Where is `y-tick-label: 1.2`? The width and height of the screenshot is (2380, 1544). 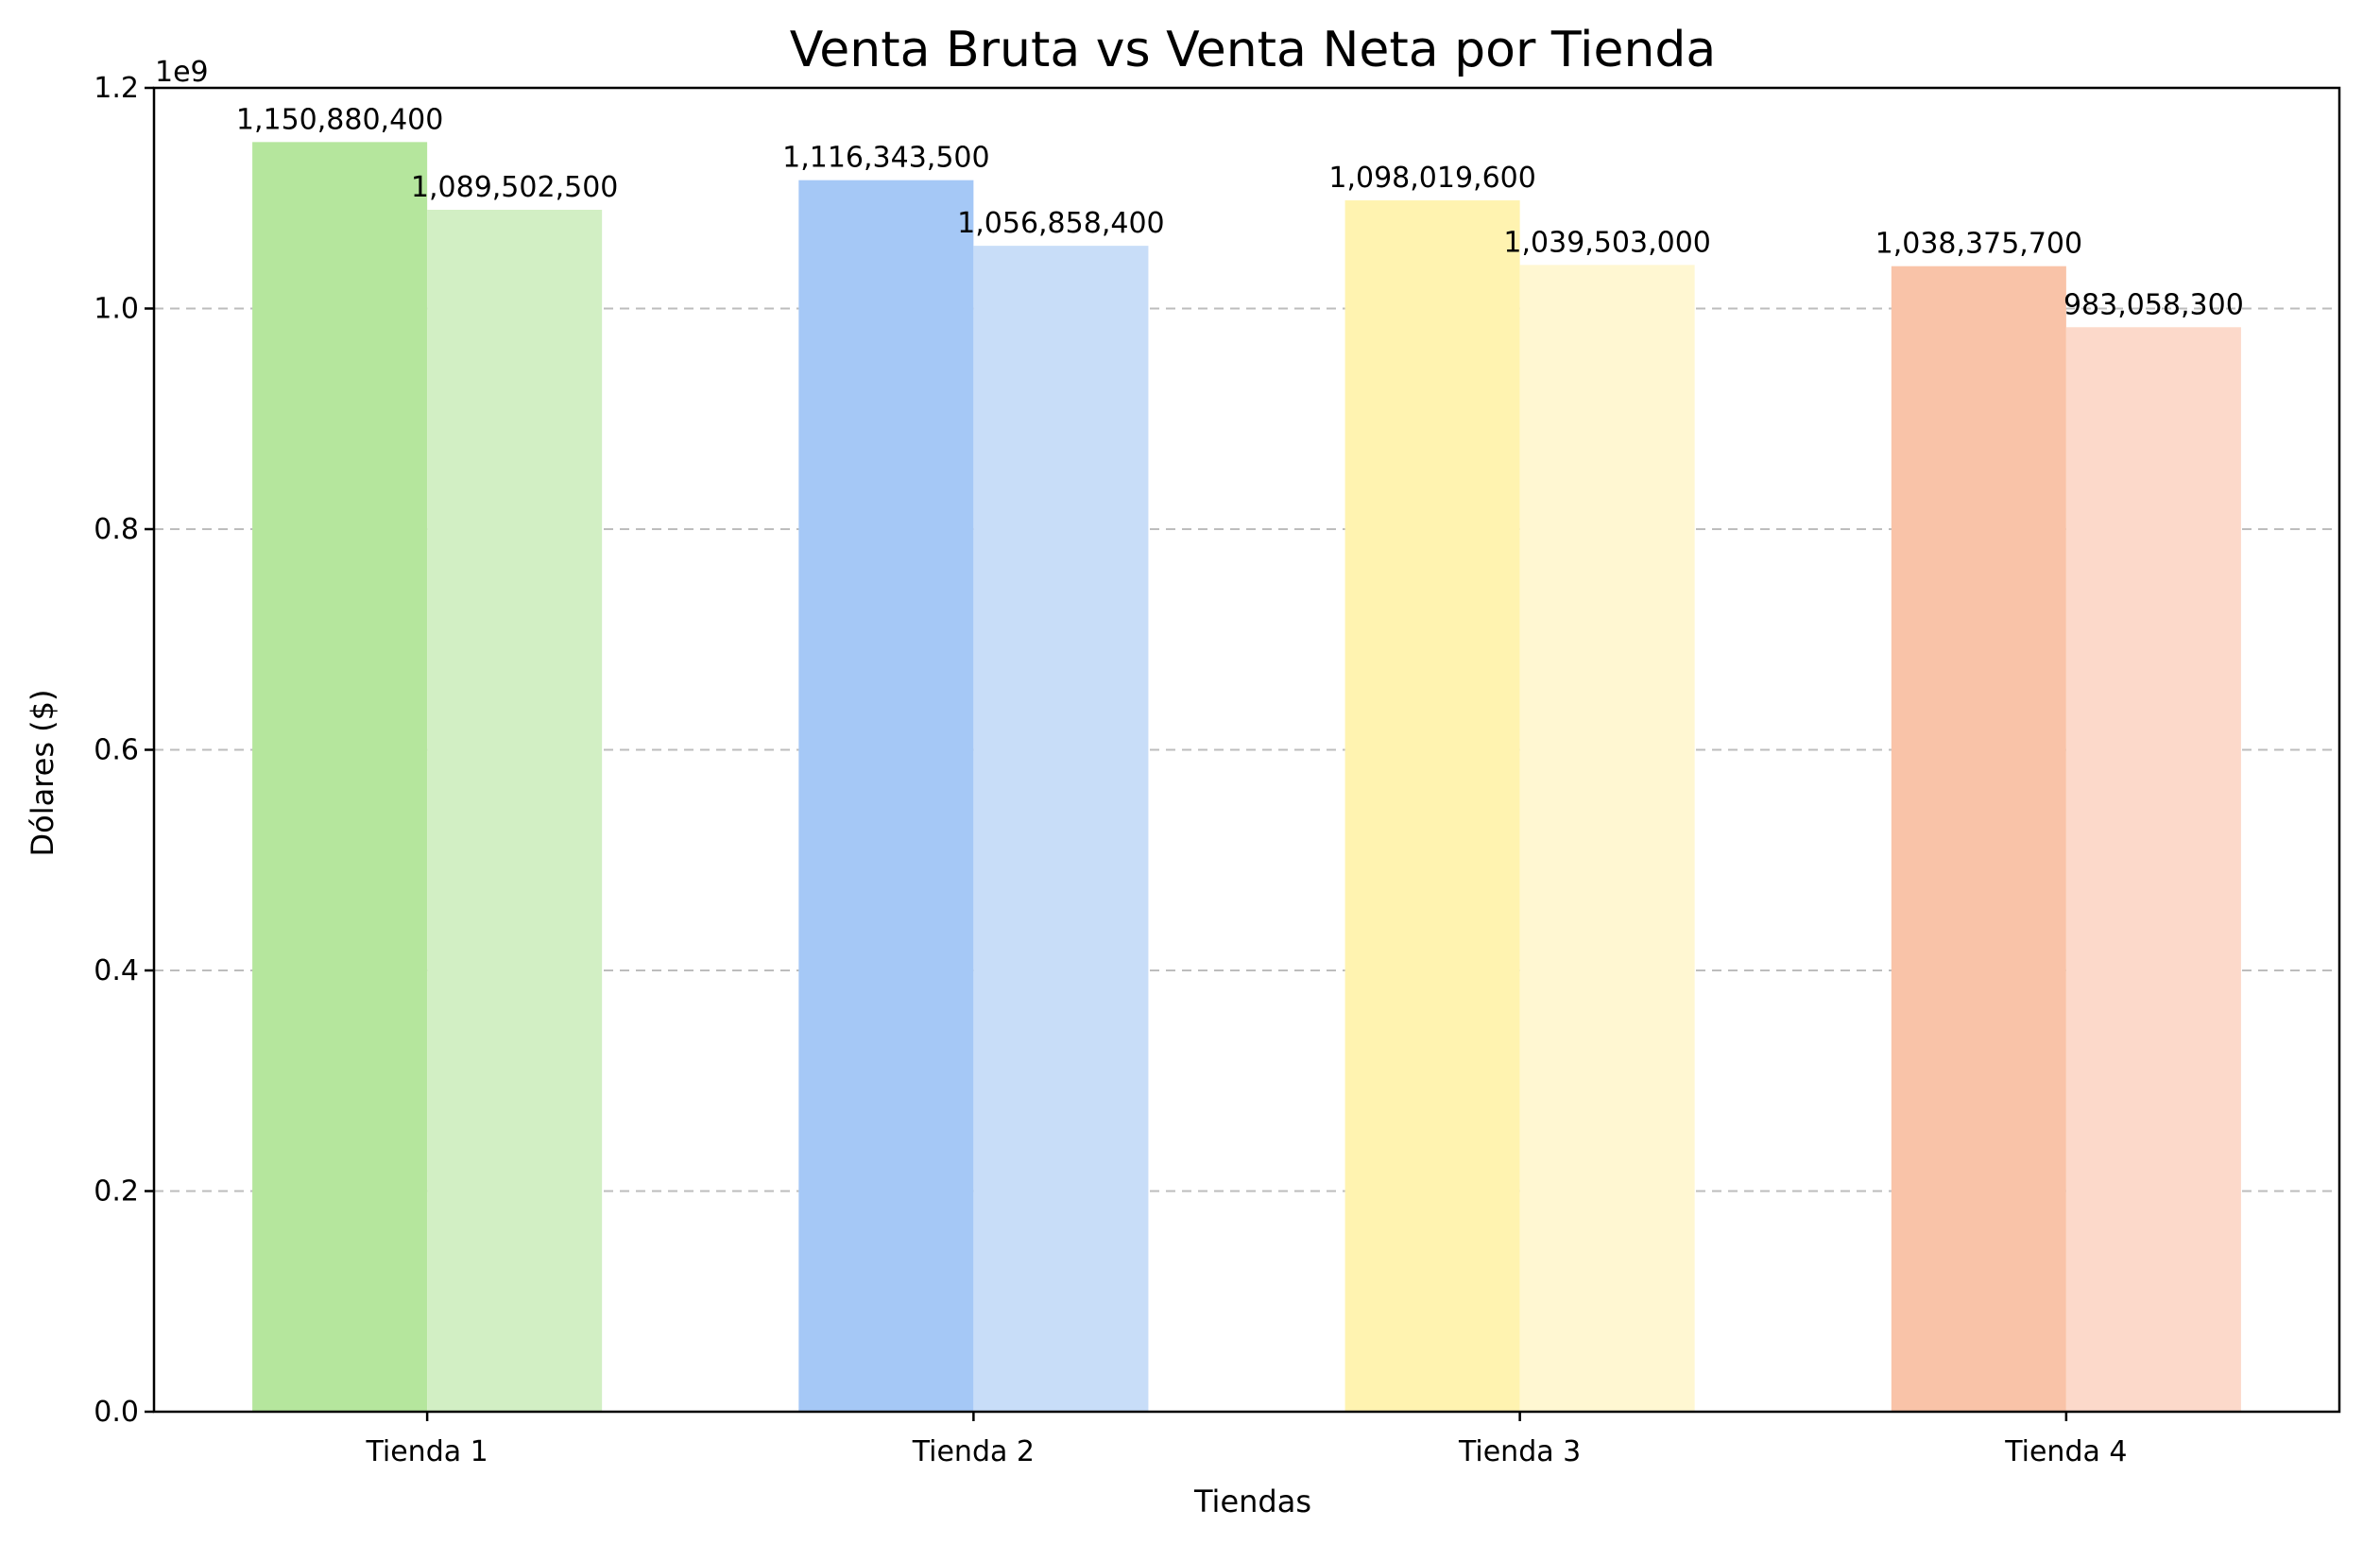
y-tick-label: 1.2 is located at coordinates (116, 89).